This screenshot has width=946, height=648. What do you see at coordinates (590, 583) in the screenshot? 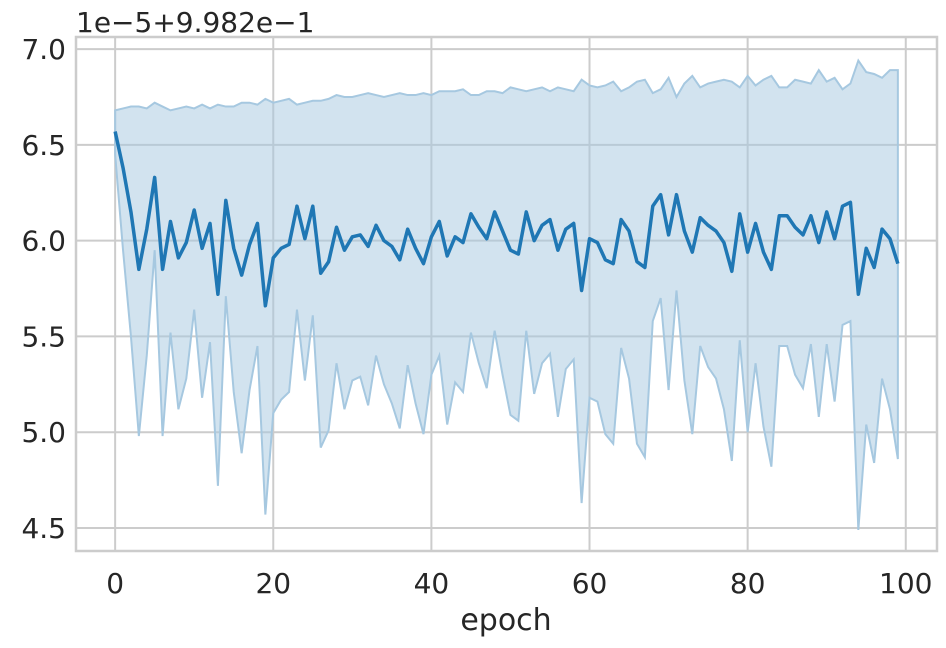
I see `x-tick-label: 60` at bounding box center [590, 583].